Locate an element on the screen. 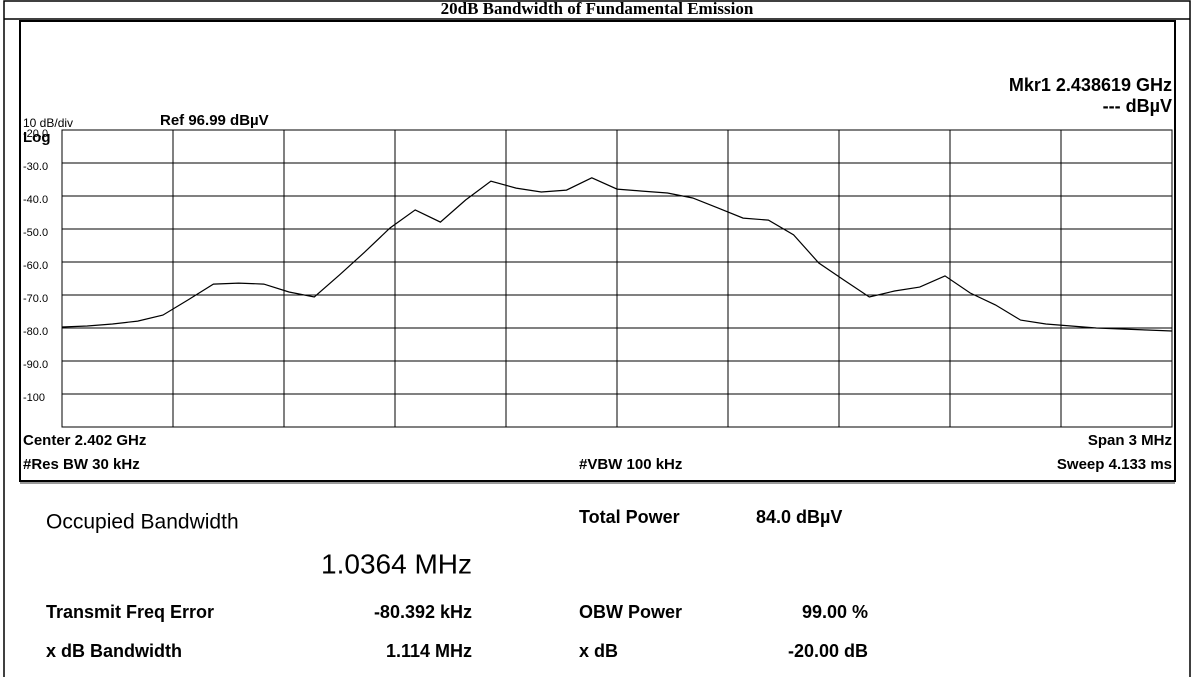 The height and width of the screenshot is (677, 1195). title: 20dB Bandwidth of Fundamental Emission is located at coordinates (597, 9).